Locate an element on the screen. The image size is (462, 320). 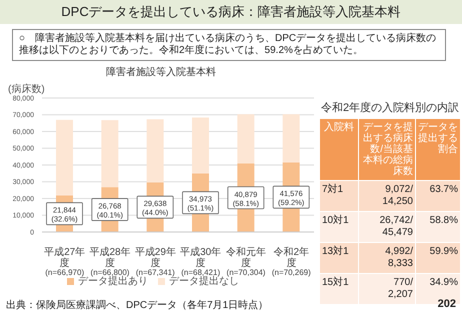
text: 7対1 is located at coordinates (333, 190).